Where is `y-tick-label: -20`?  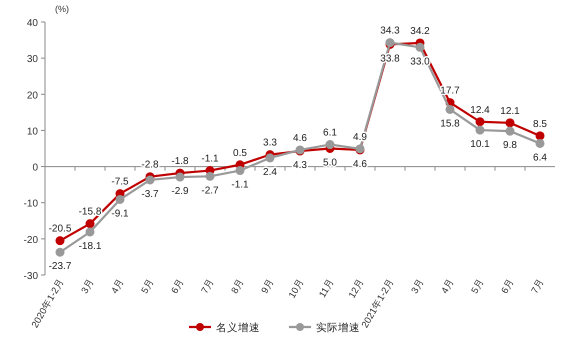
y-tick-label: -20 is located at coordinates (31, 240).